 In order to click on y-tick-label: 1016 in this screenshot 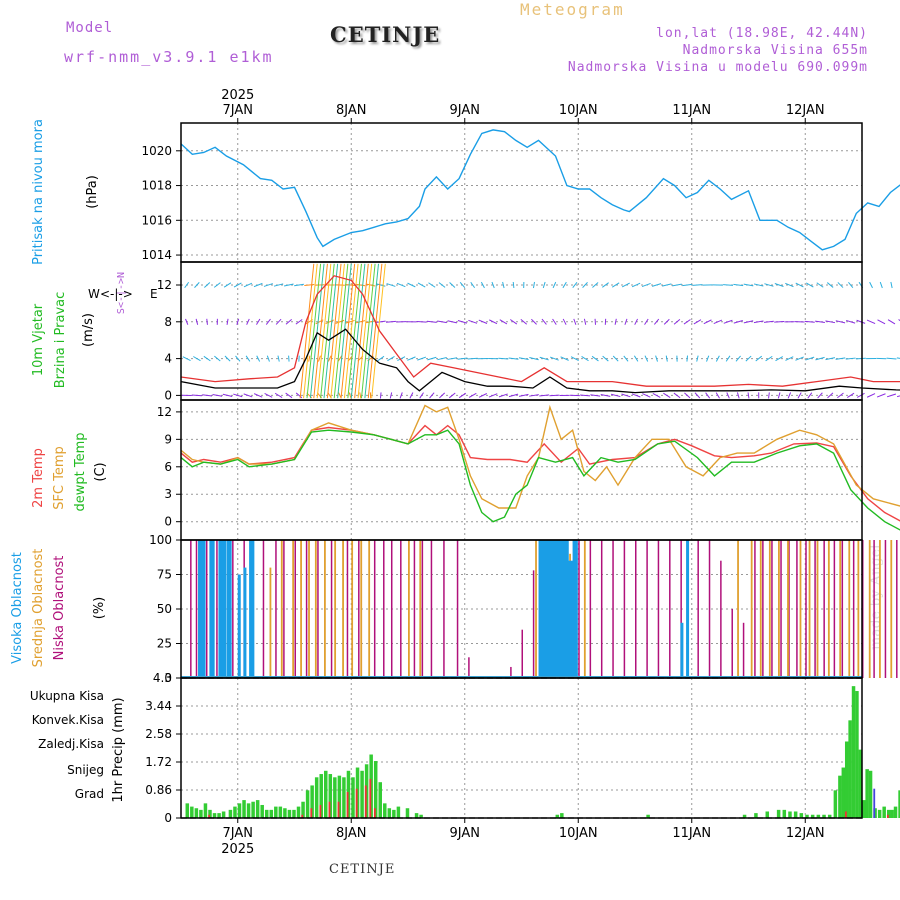, I will do `click(156, 220)`.